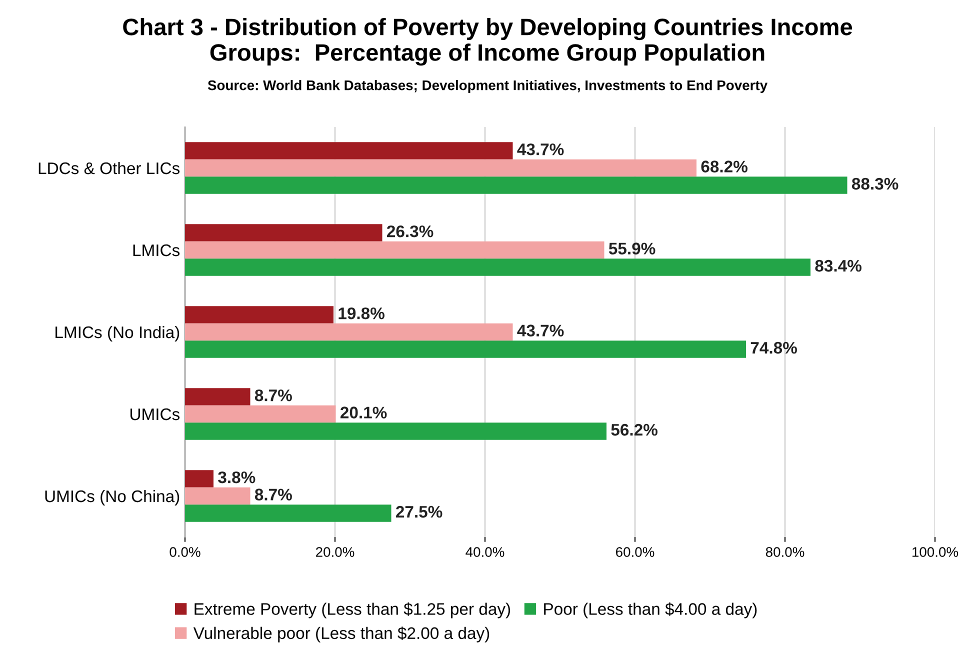 This screenshot has width=975, height=664. Describe the element at coordinates (875, 184) in the screenshot. I see `data-label: 88.3%` at that location.